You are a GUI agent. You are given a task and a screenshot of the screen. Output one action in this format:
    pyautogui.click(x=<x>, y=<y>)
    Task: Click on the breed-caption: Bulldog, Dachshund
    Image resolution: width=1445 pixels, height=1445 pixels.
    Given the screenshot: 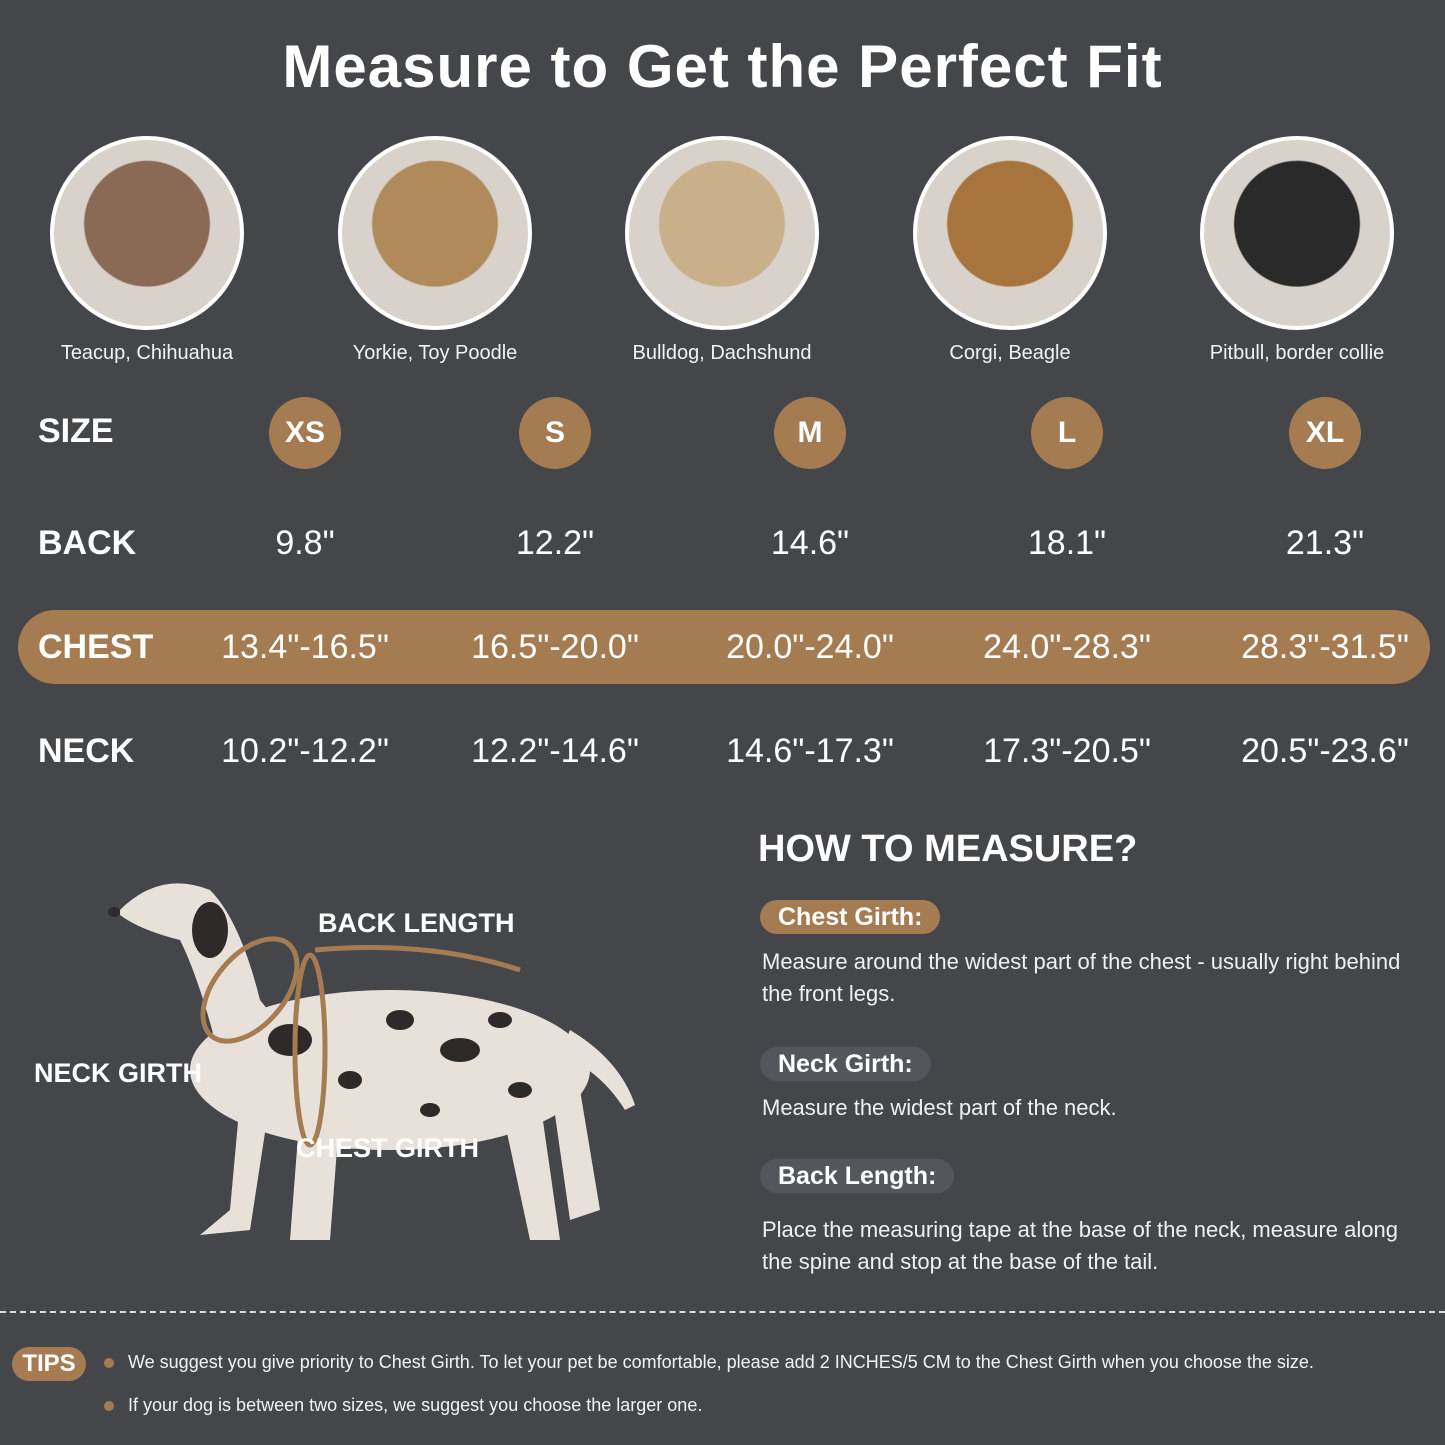 What is the action you would take?
    pyautogui.click(x=722, y=353)
    